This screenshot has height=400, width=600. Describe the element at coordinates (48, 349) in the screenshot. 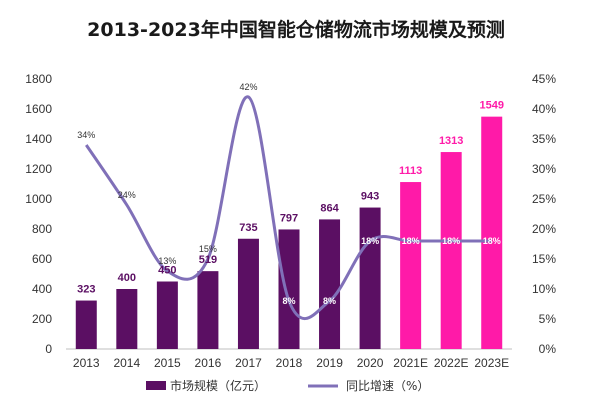

I see `y-left-tick: 0` at that location.